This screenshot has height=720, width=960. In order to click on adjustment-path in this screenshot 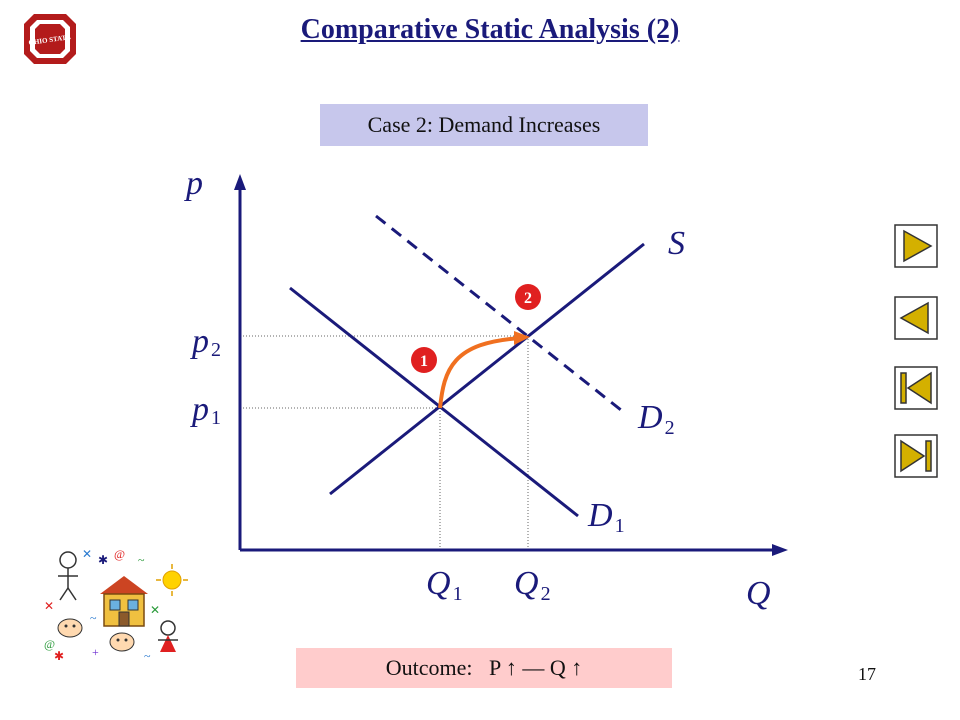, I will do `click(480, 372)`.